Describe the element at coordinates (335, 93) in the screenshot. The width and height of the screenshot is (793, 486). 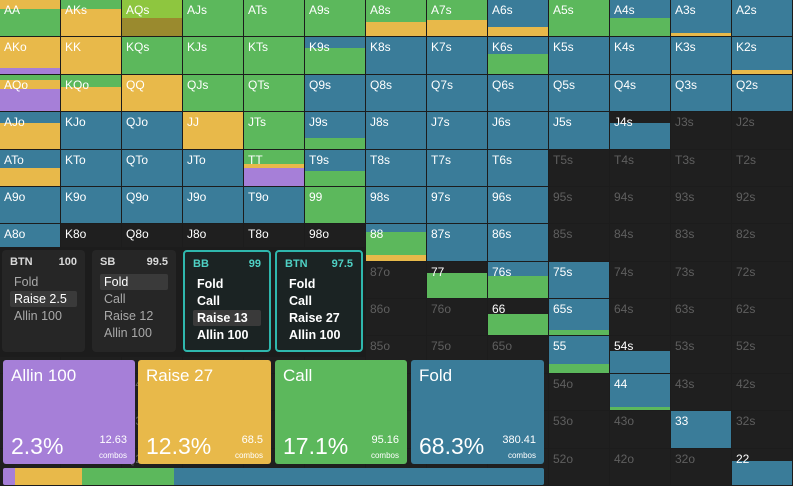
I see `hand-cell-Q9s: Q9s` at that location.